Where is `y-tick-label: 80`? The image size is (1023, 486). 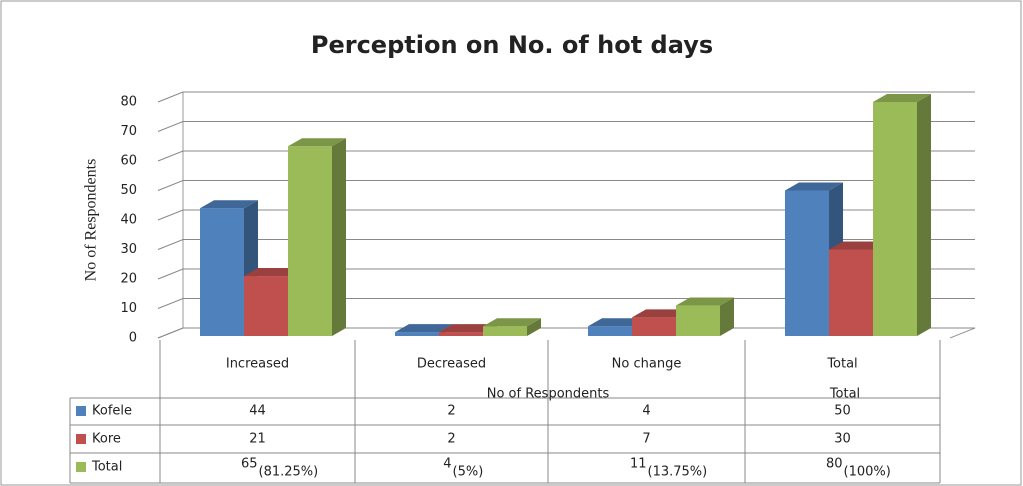 y-tick-label: 80 is located at coordinates (128, 102).